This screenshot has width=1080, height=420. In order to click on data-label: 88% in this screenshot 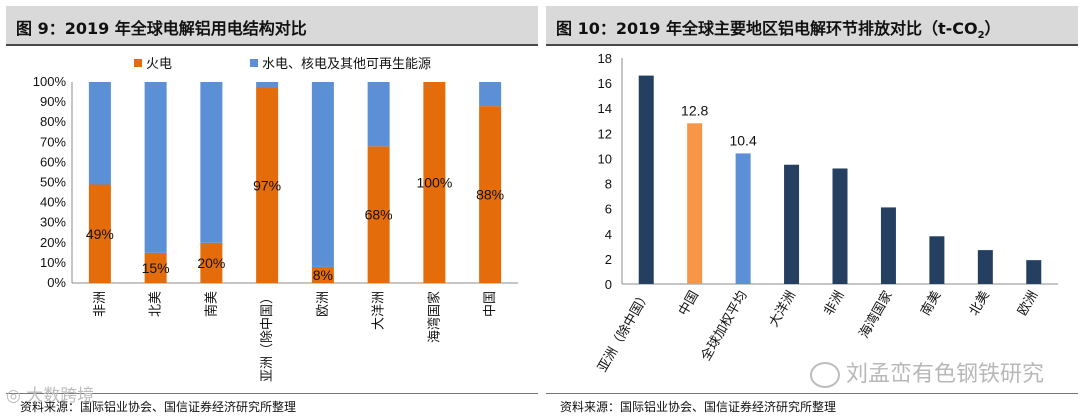, I will do `click(490, 195)`.